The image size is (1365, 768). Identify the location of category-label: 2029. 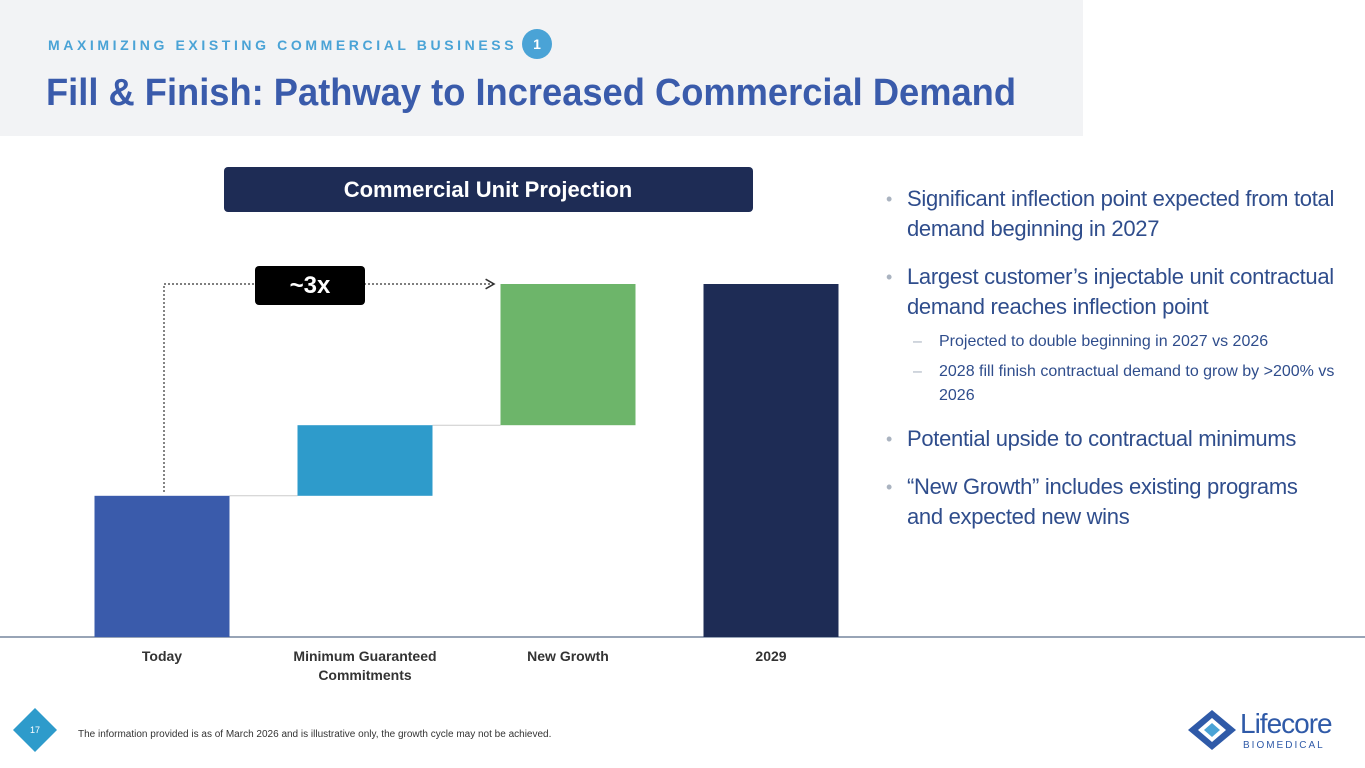
(771, 656).